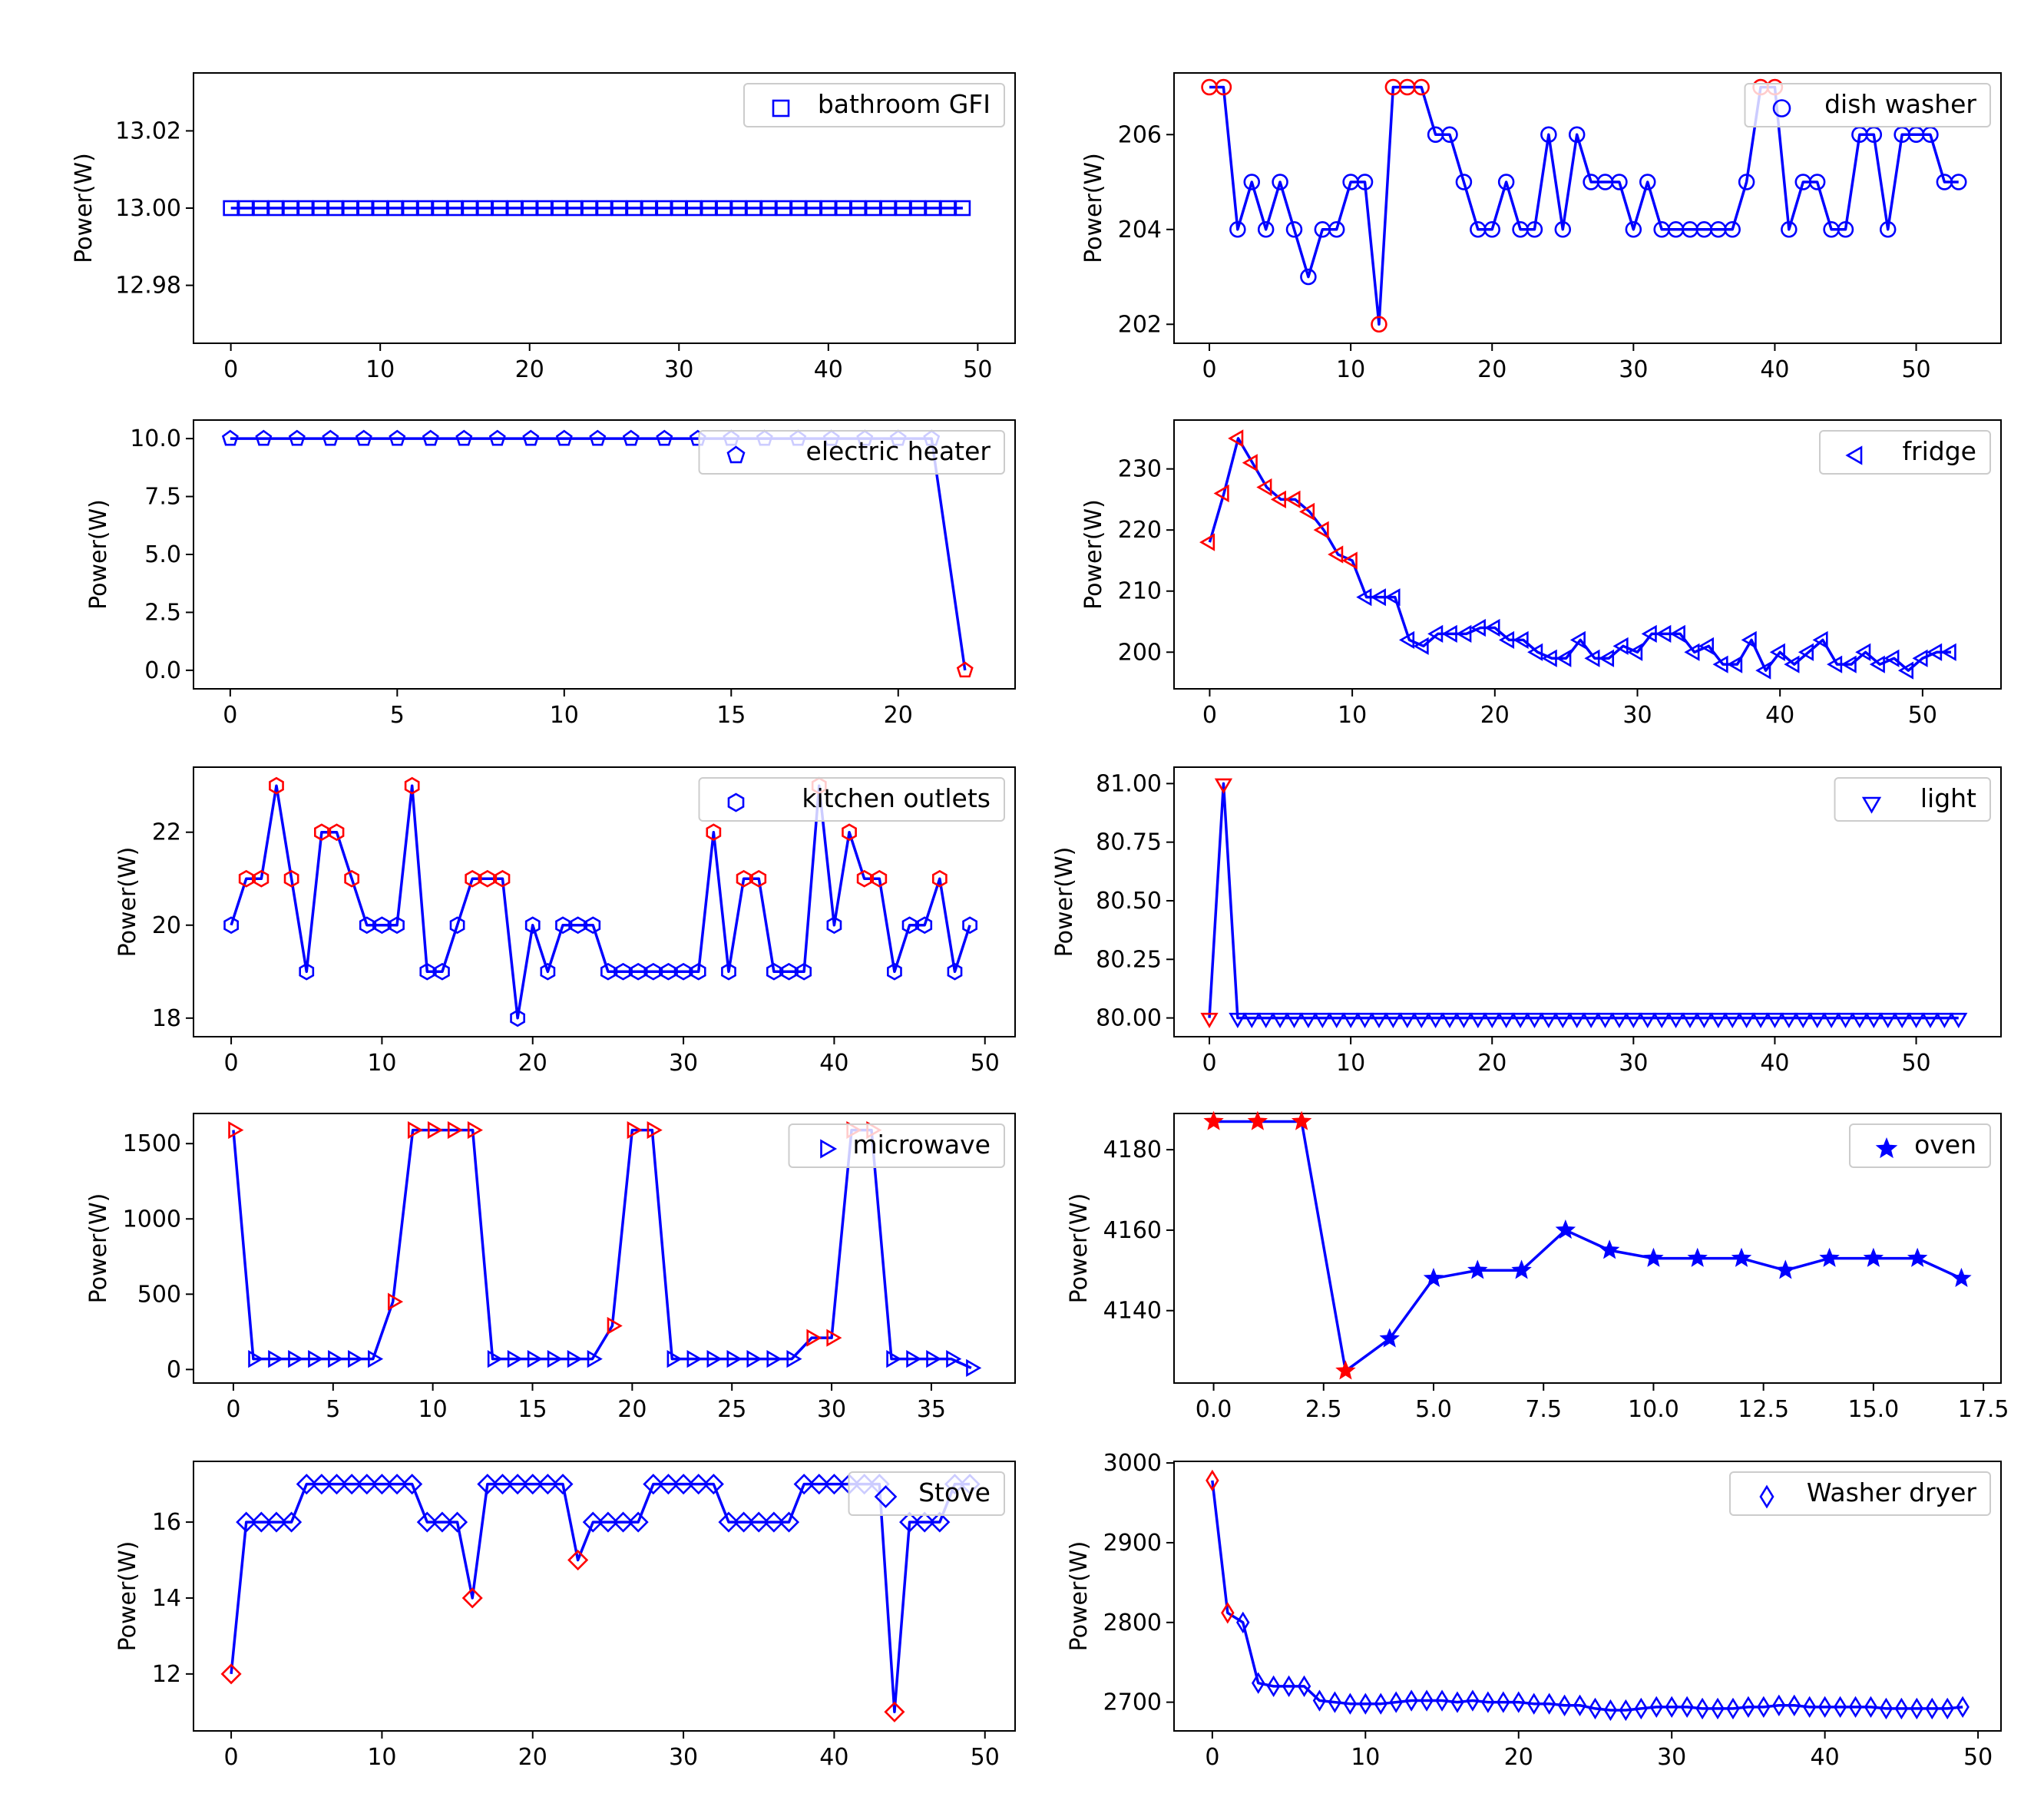  Describe the element at coordinates (532, 1409) in the screenshot. I see `x-tick-label: 15` at that location.